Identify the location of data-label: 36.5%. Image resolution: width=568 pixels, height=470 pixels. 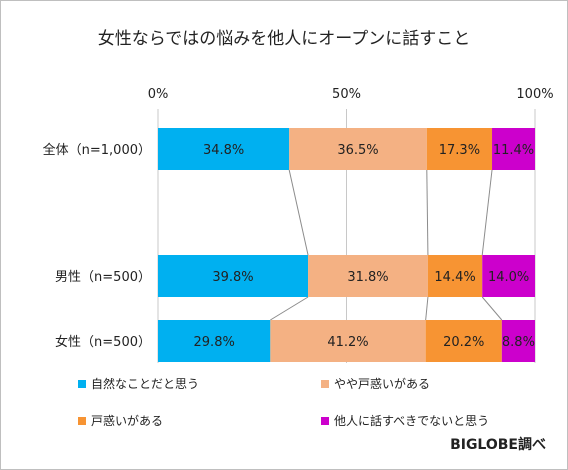
(357, 150).